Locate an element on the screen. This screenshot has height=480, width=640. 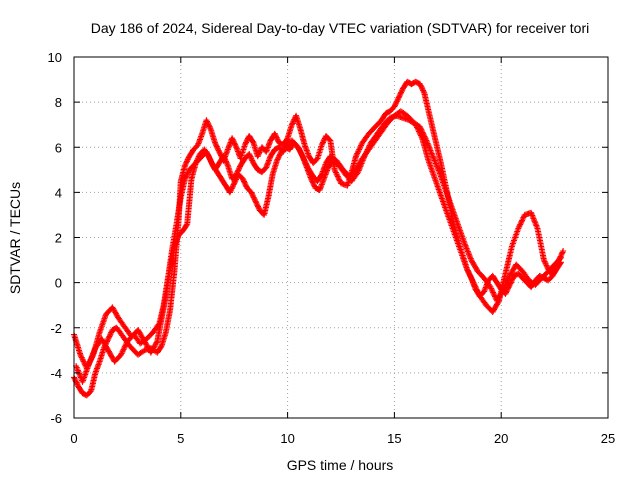
x-tick-label: 5 is located at coordinates (180, 438).